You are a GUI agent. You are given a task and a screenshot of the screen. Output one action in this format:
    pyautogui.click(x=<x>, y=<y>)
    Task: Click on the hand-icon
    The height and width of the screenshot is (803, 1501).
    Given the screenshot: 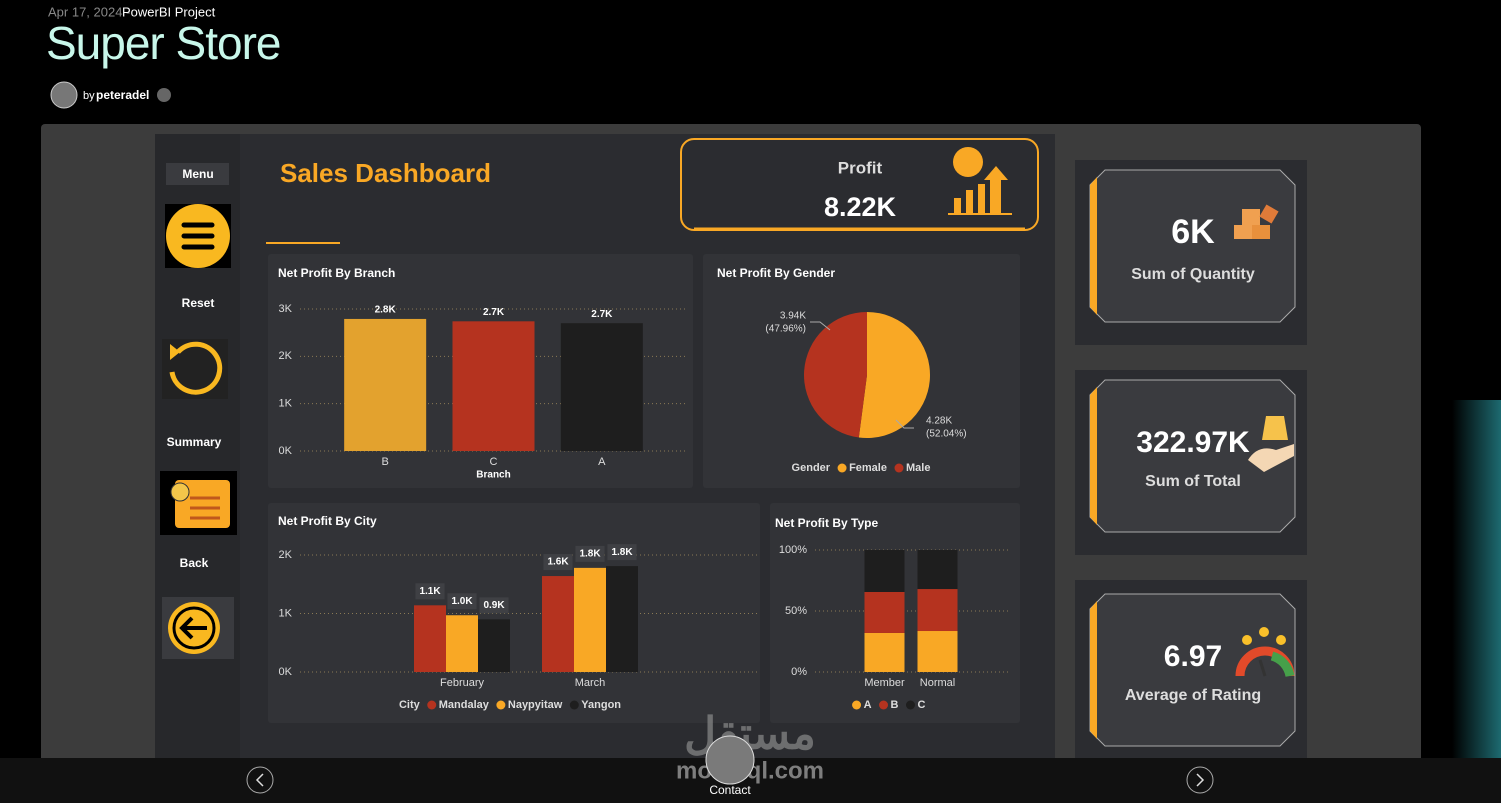 What is the action you would take?
    pyautogui.click(x=1271, y=458)
    